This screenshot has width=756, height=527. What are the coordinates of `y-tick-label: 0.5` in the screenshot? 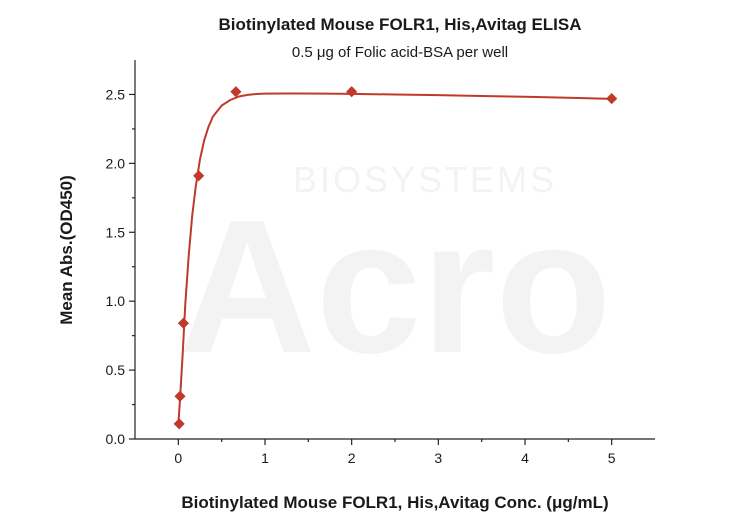 It's located at (116, 370).